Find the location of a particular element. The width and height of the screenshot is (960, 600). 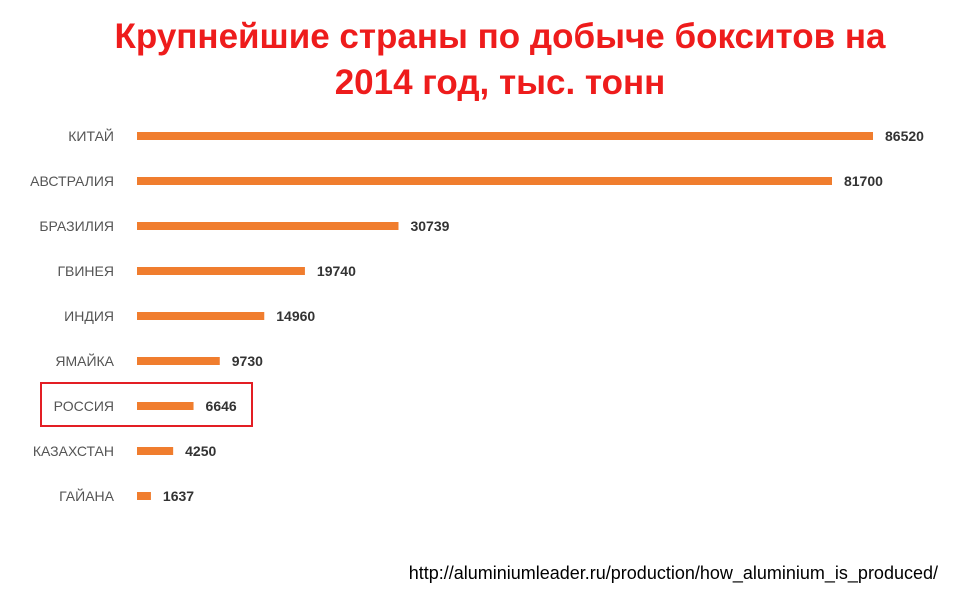

russia-highlight-box is located at coordinates (146, 404).